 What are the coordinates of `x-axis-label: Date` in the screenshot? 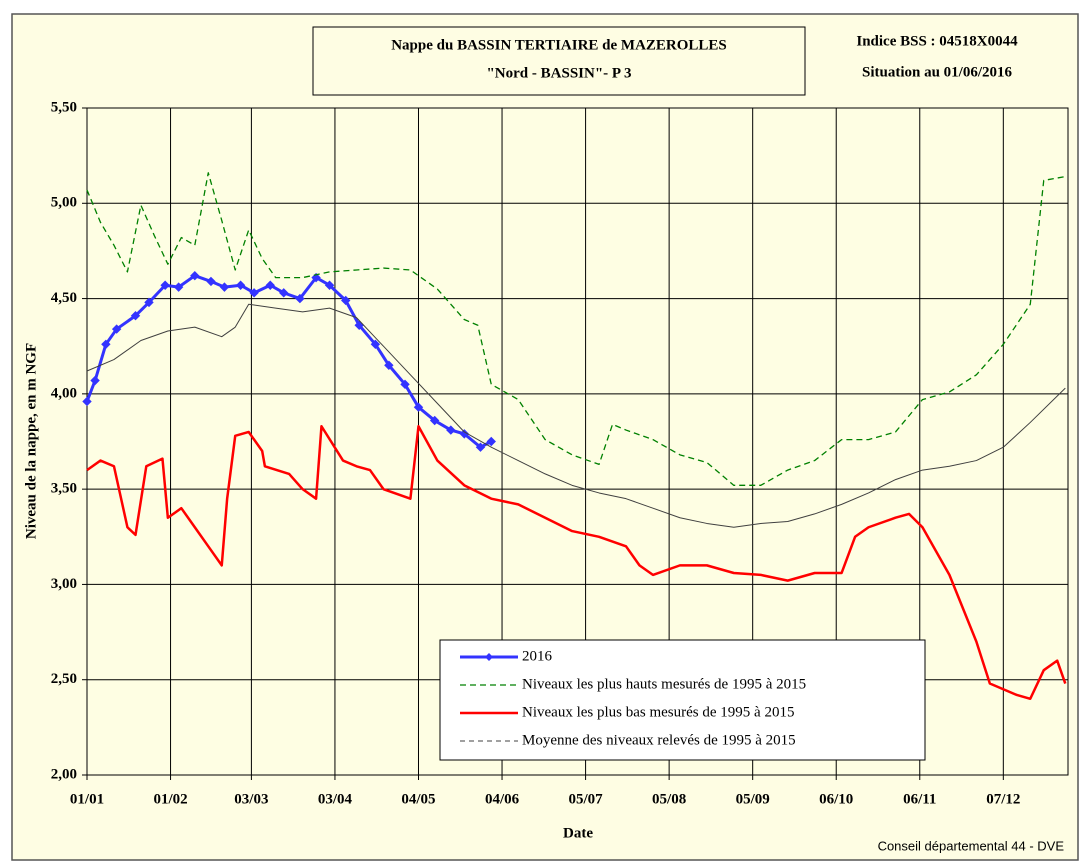 It's located at (578, 833).